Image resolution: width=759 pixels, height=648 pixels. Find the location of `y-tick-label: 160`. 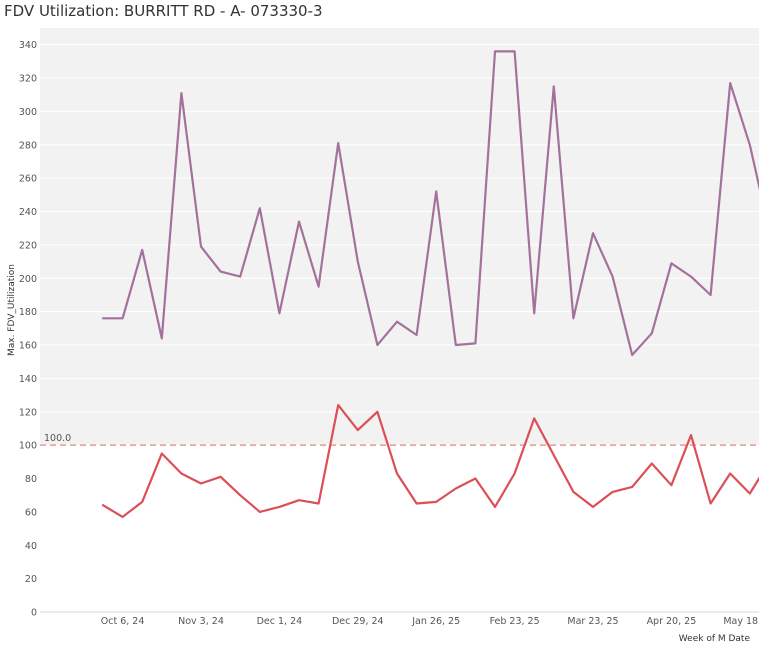

y-tick-label: 160 is located at coordinates (28, 346).